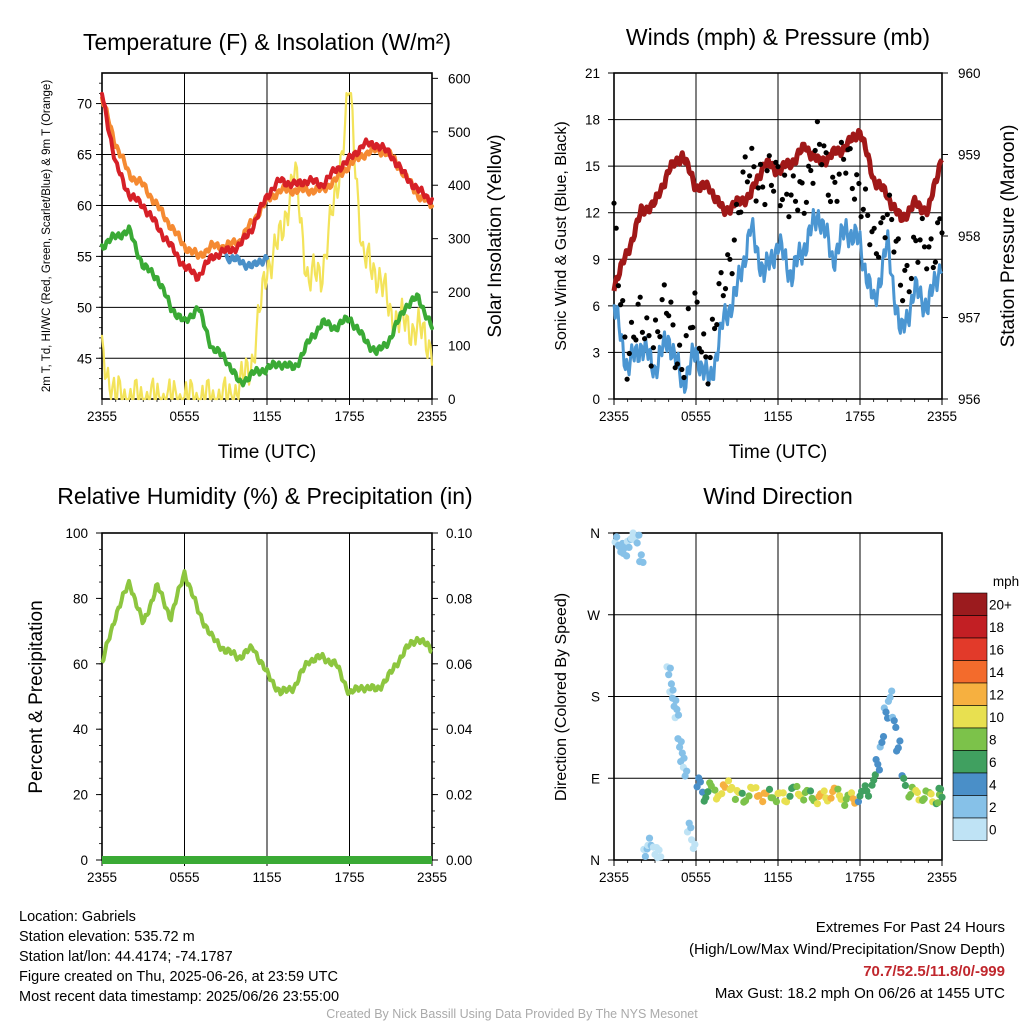 This screenshot has height=1024, width=1024. I want to click on colorbar-title: mph, so click(1006, 581).